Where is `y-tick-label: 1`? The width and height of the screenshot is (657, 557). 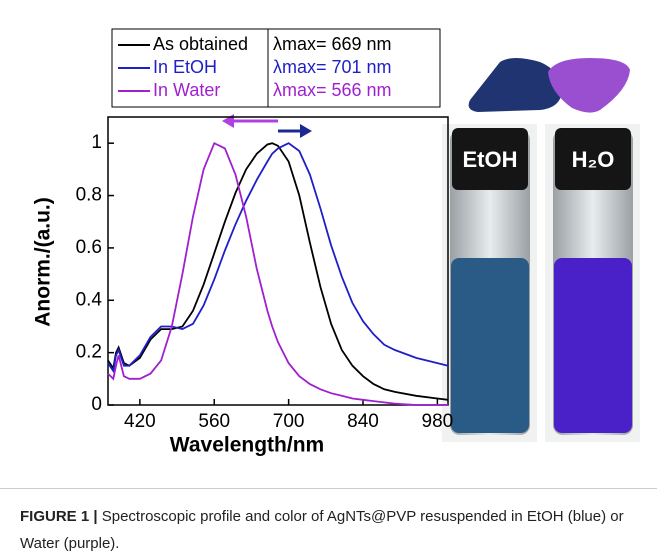
y-tick-label: 1 is located at coordinates (96, 142).